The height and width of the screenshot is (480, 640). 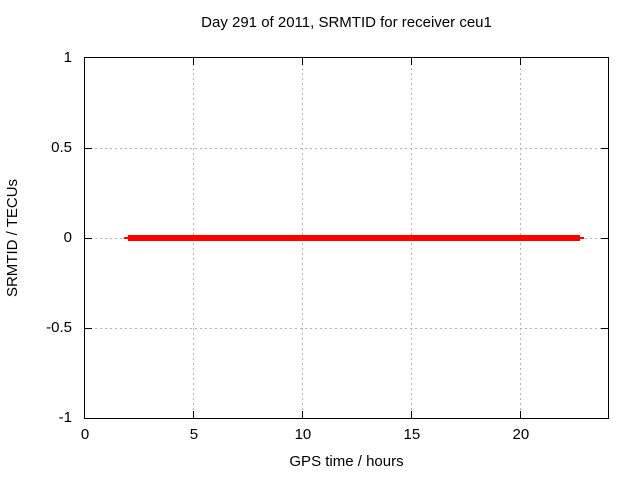 I want to click on y-tick-label: 0.5, so click(x=61, y=147).